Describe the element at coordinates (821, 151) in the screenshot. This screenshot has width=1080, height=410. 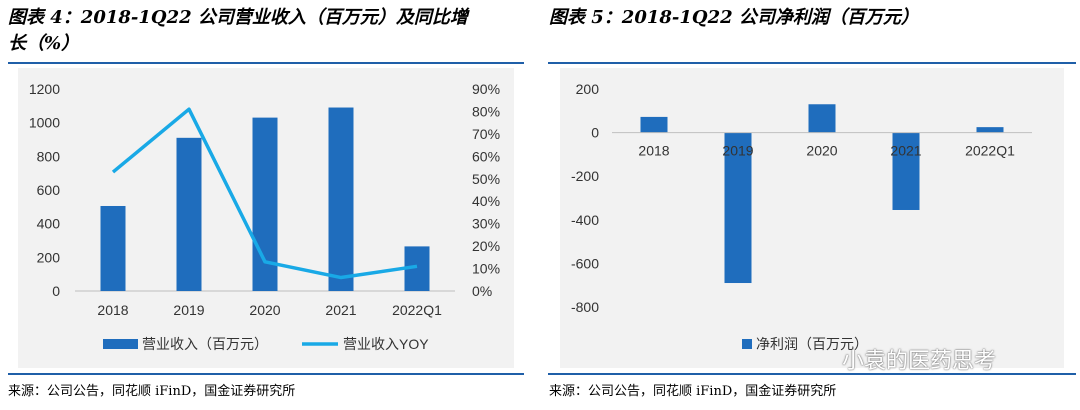
I see `right-x-tick-label: 2020` at that location.